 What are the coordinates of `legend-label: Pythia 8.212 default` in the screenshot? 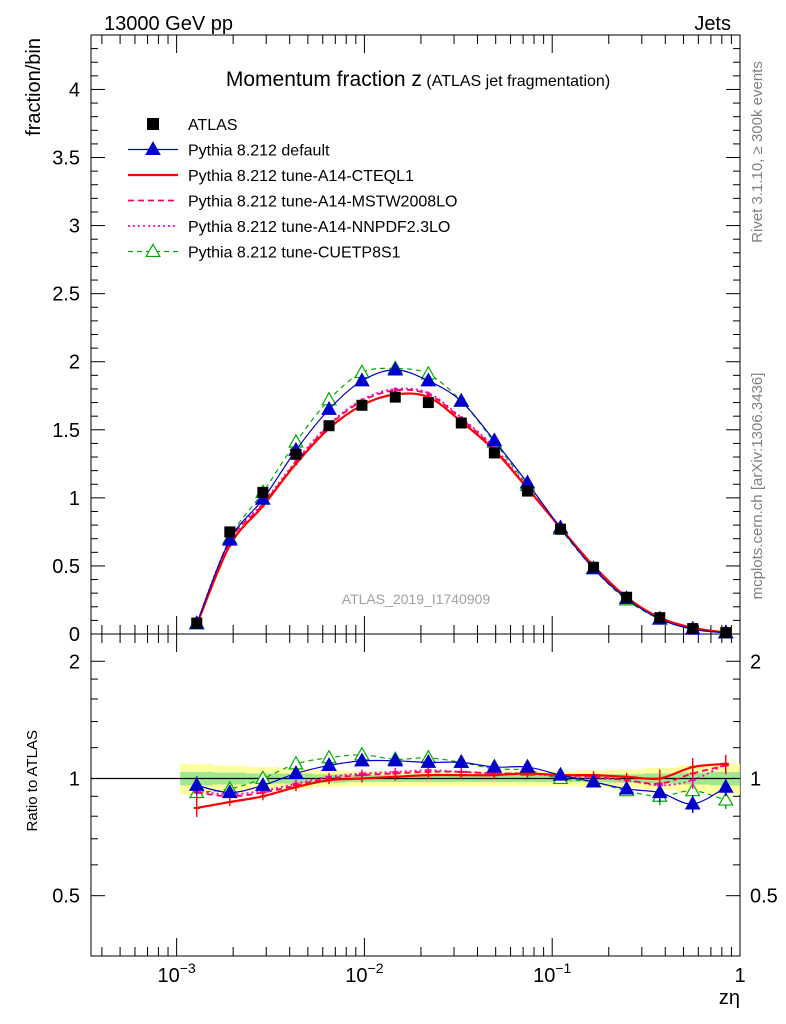 It's located at (259, 151).